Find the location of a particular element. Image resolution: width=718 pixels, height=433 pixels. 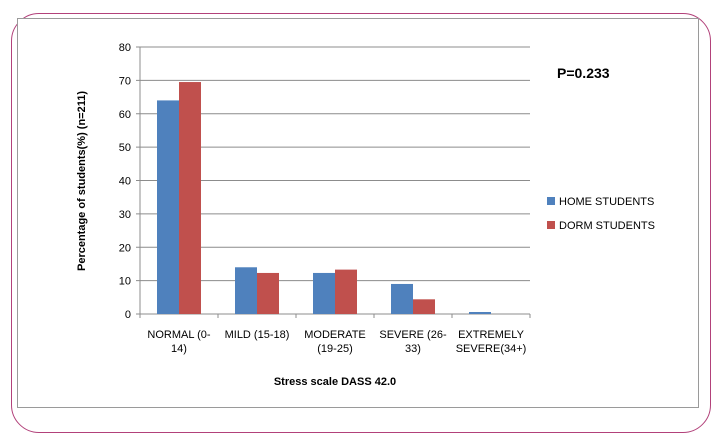

x-tick-label: 33) is located at coordinates (413, 349).